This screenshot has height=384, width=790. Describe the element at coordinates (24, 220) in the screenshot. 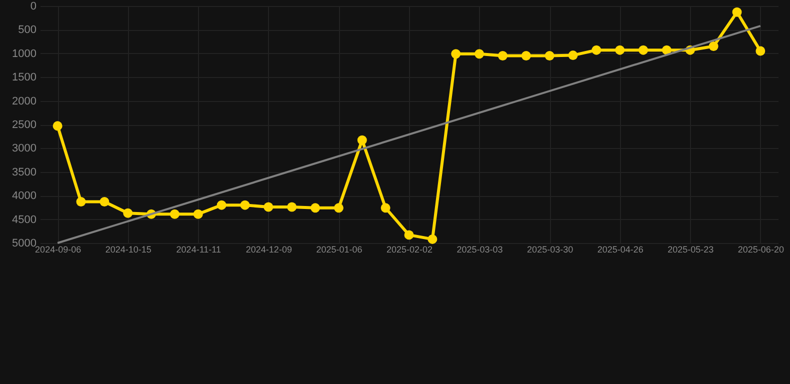

I see `y-tick-label: 4500` at that location.